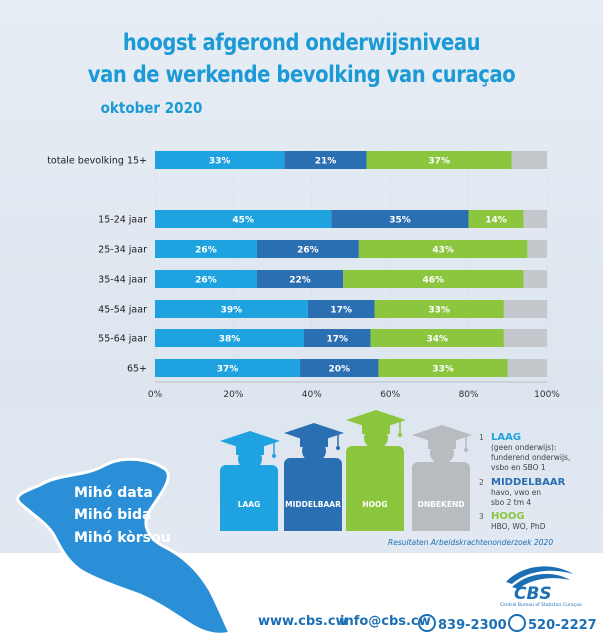 Image resolution: width=603 pixels, height=640 pixels. What do you see at coordinates (122, 280) in the screenshot?
I see `category-label: 35-44 jaar` at bounding box center [122, 280].